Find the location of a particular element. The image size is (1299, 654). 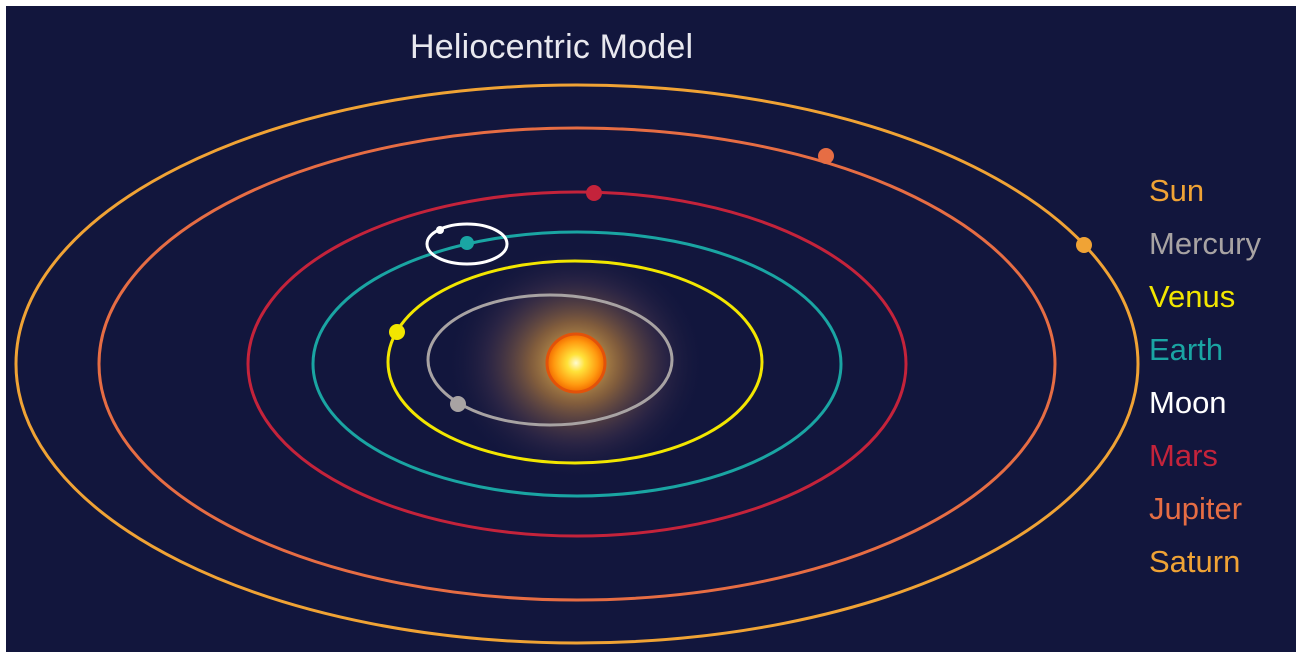

mercury-planet is located at coordinates (458, 404).